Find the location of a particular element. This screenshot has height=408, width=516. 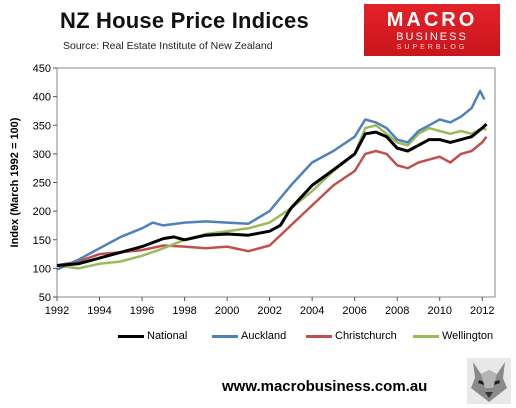

macrobusiness-logo: MACRO BUSINESS SUPERBLOG is located at coordinates (432, 30).